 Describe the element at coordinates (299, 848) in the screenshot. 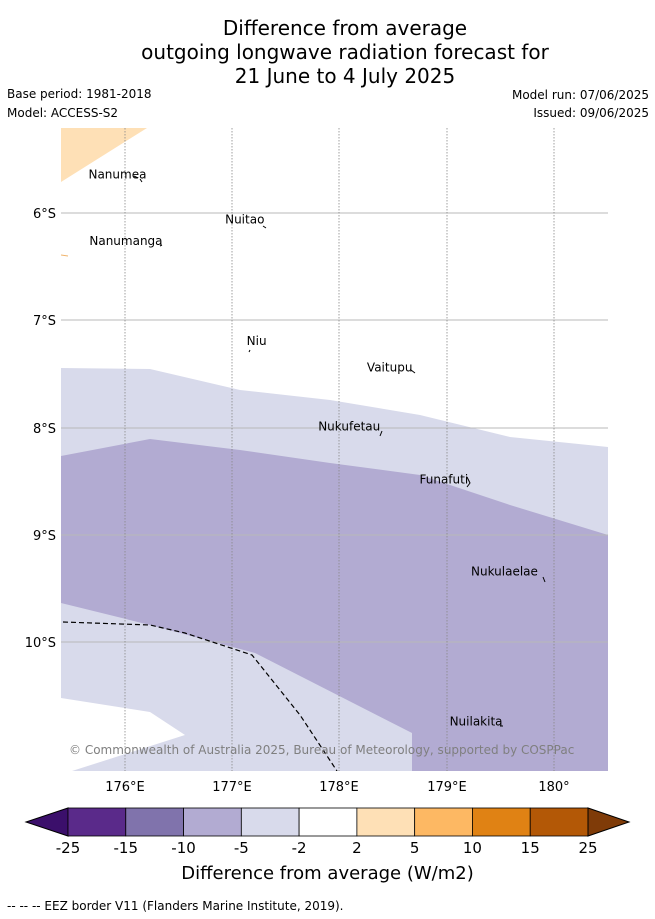

I see `colorbar-tick-label: -2` at that location.